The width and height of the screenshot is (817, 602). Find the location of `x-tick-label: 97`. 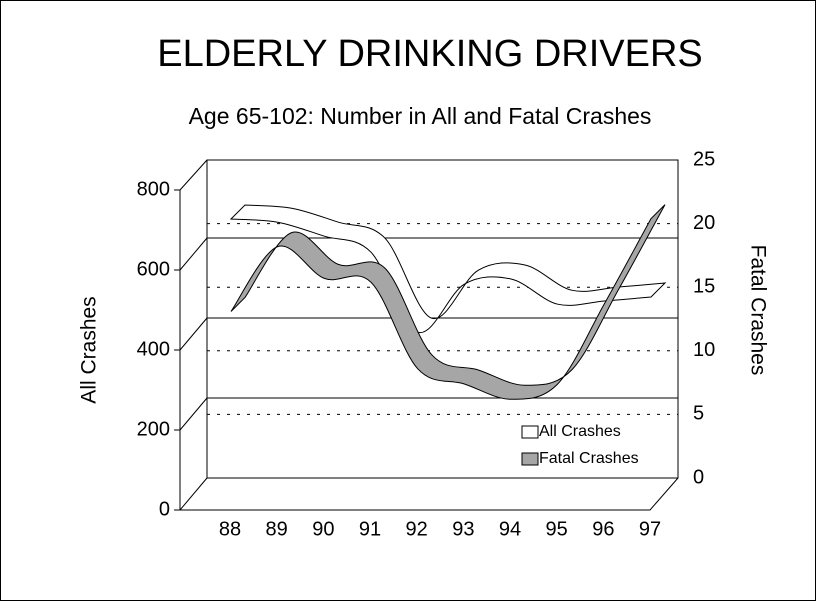

x-tick-label: 97 is located at coordinates (650, 529).